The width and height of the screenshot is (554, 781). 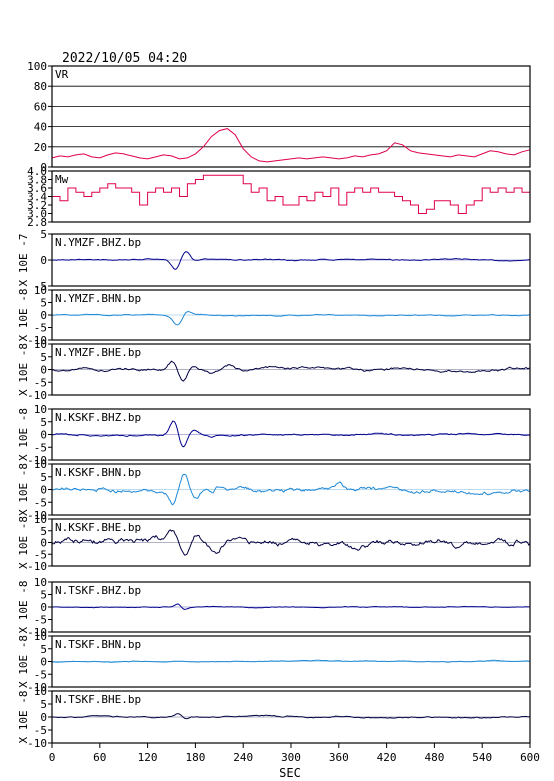 I want to click on panel-title: N.TSKF.BHZ.bp, so click(x=98, y=590).